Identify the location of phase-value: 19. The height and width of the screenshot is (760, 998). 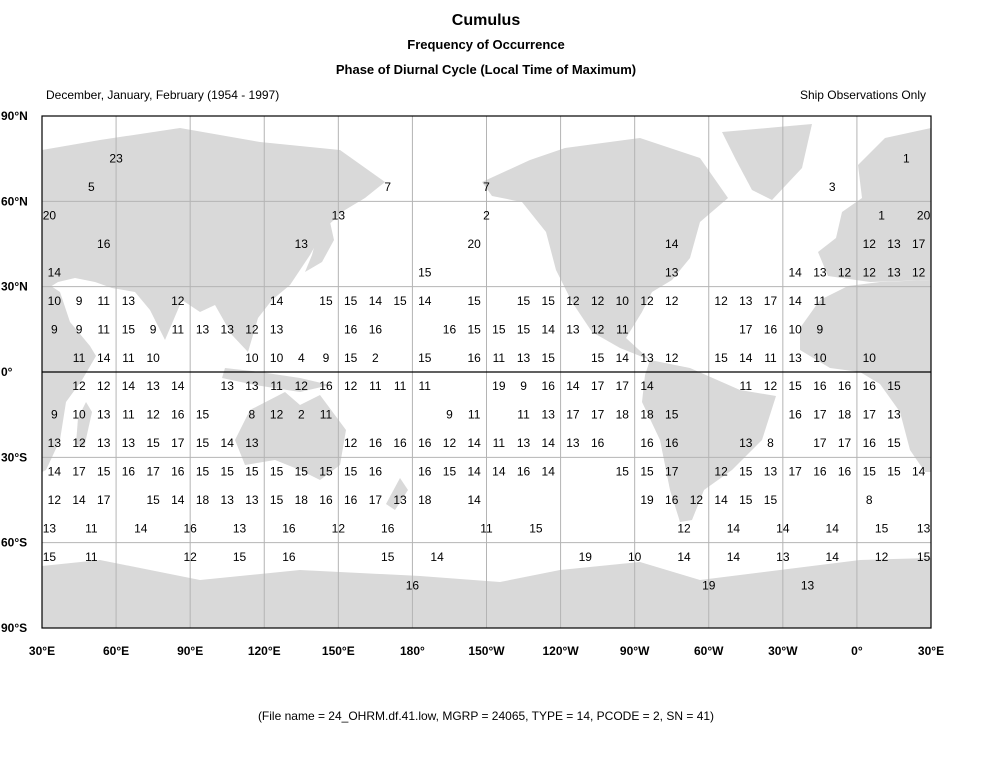
(586, 557).